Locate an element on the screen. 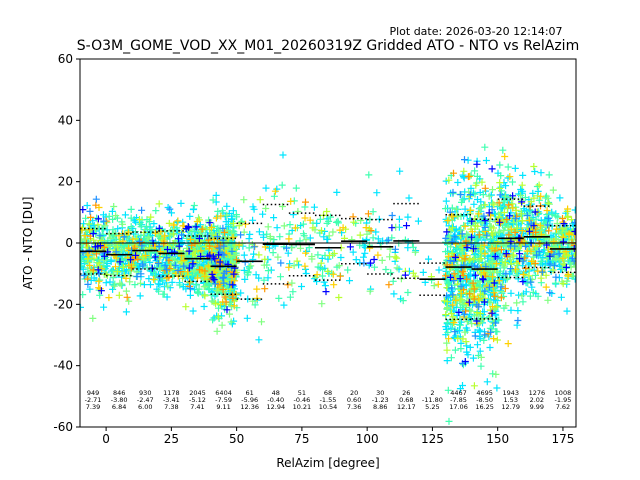 Image resolution: width=640 pixels, height=480 pixels. bin-n-label: 30 is located at coordinates (380, 393).